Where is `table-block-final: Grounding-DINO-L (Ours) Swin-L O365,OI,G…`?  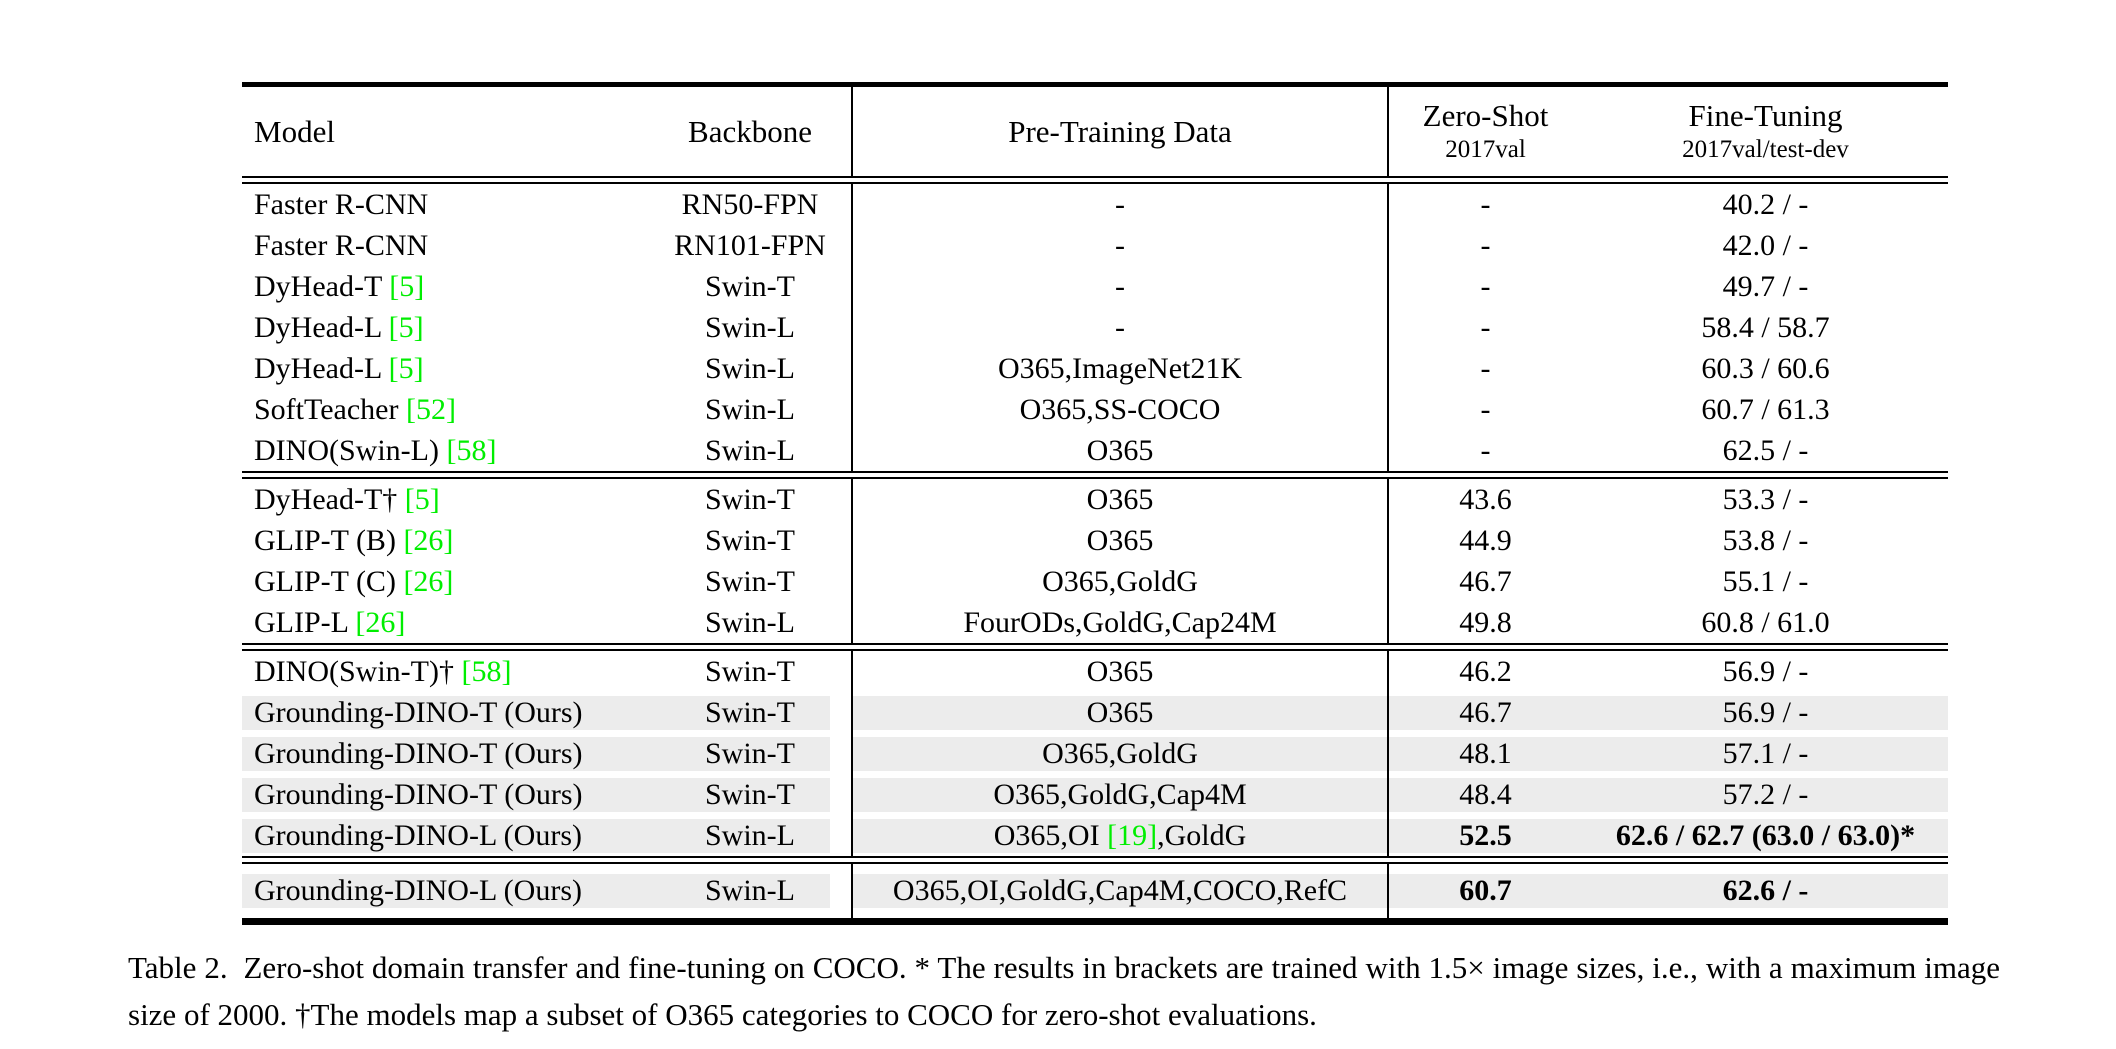 table-block-final: Grounding-DINO-L (Ours) Swin-L O365,OI,G… is located at coordinates (1095, 891).